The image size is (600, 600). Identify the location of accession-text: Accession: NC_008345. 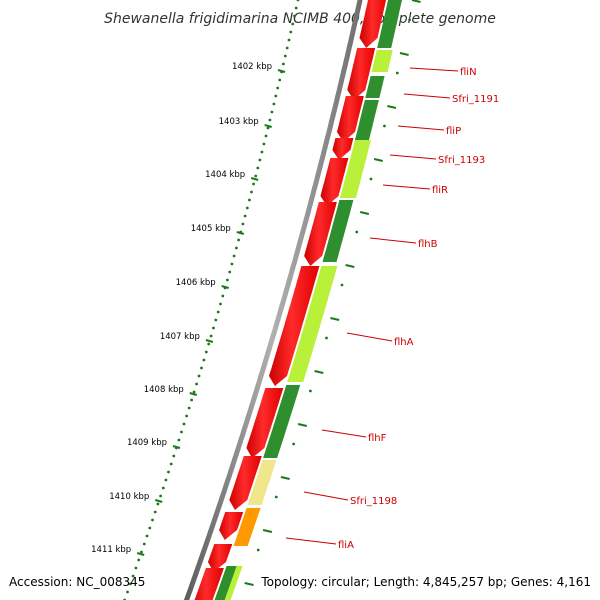
(77, 582).